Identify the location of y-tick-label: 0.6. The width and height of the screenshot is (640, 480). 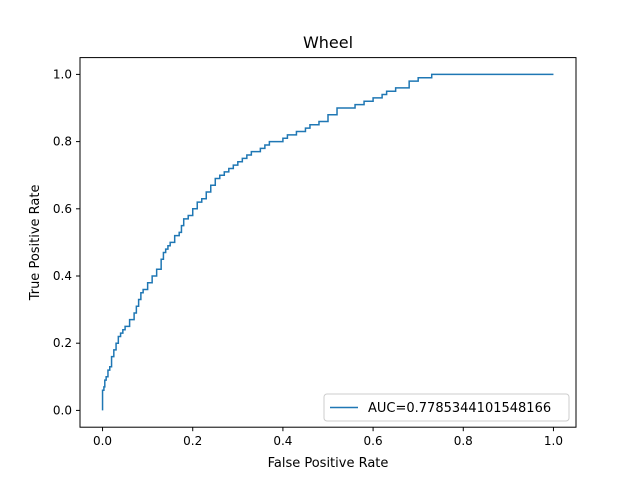
(62, 209).